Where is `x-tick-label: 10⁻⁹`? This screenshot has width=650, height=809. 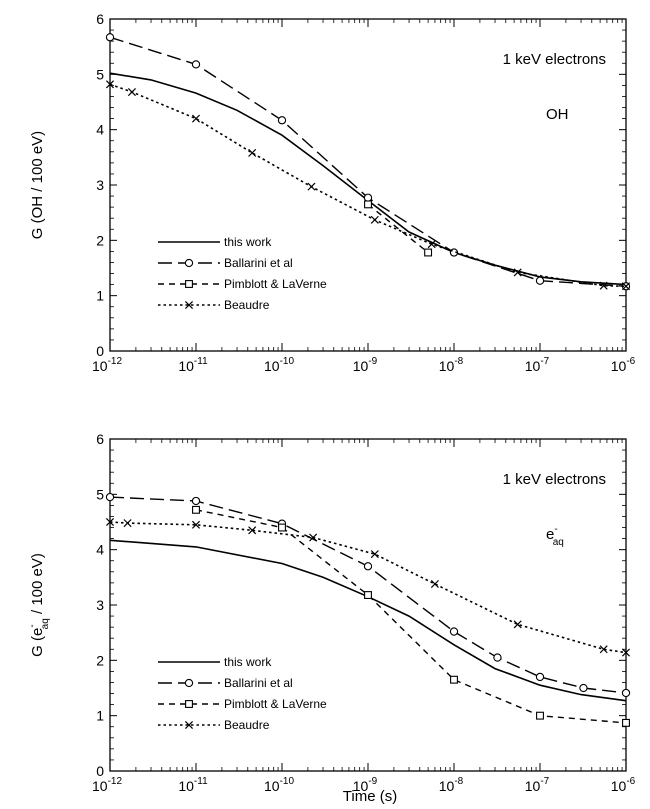 x-tick-label: 10⁻⁹ is located at coordinates (365, 365).